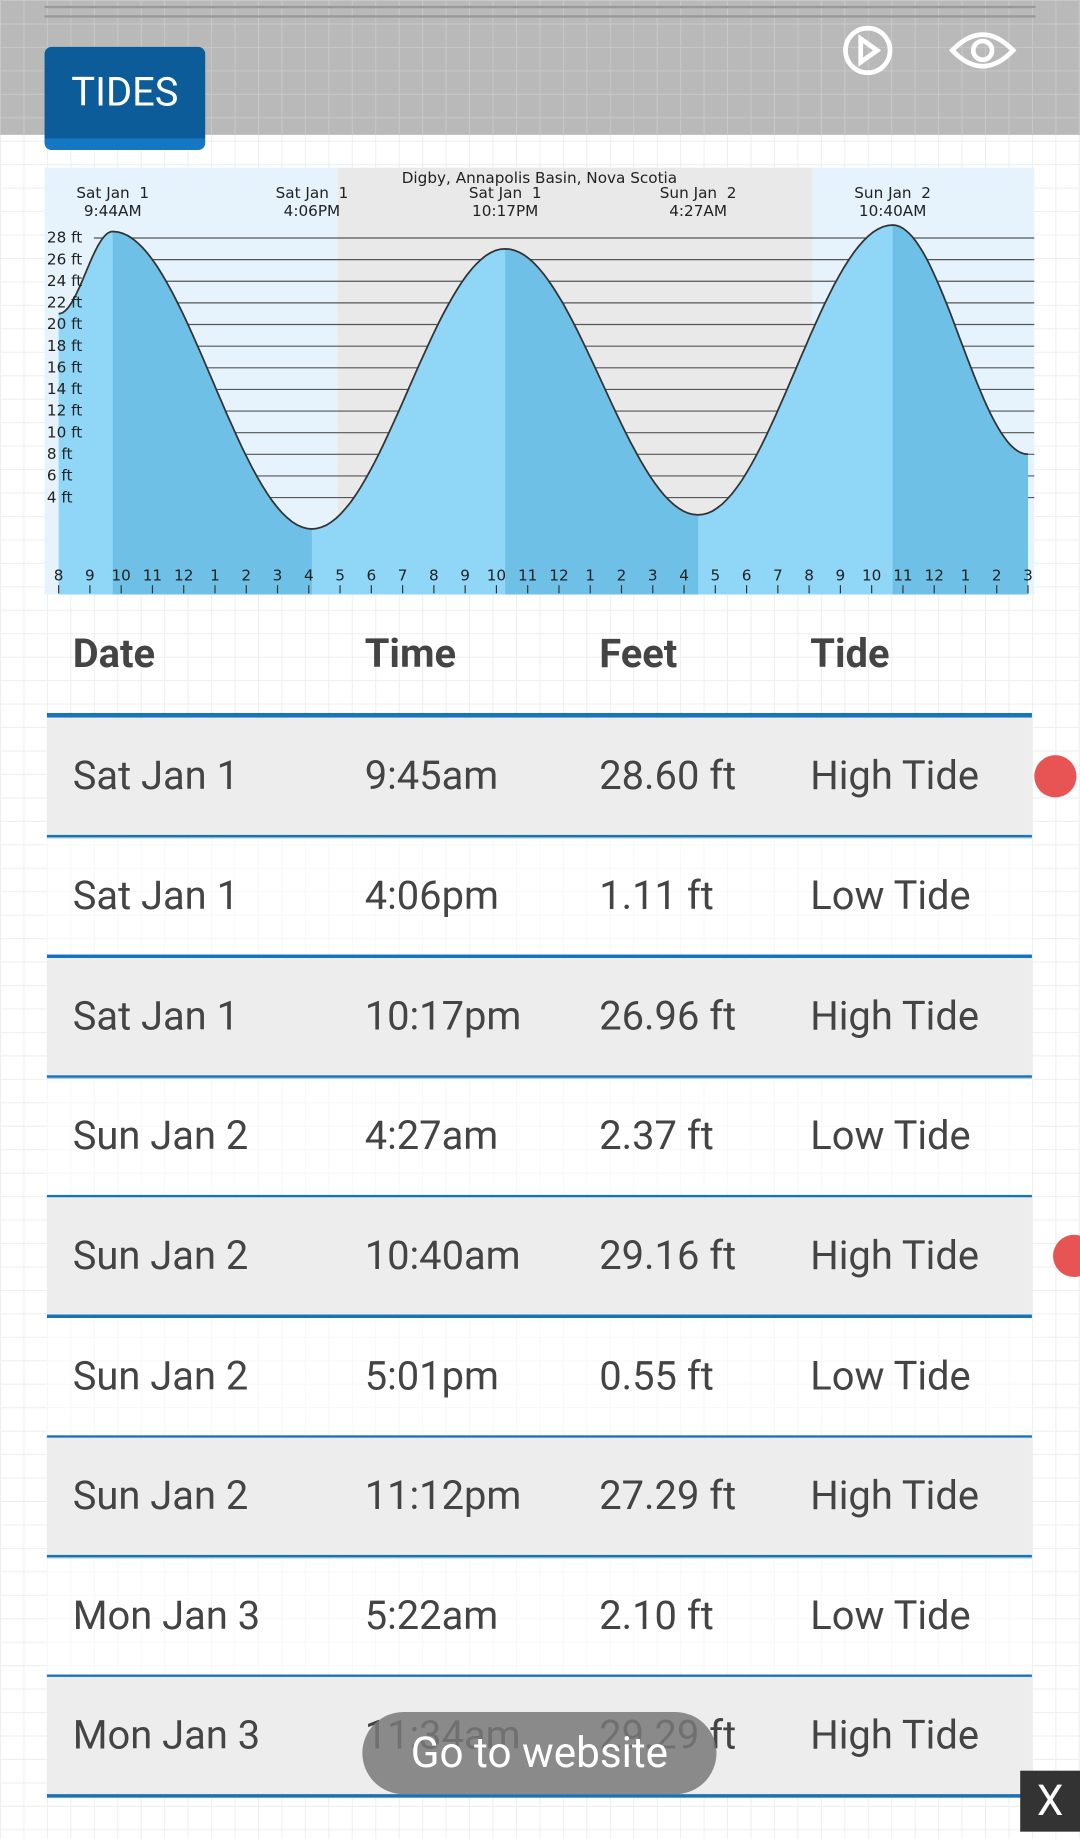 This screenshot has height=1839, width=1080. Describe the element at coordinates (850, 654) in the screenshot. I see `header-cell: Tide` at that location.